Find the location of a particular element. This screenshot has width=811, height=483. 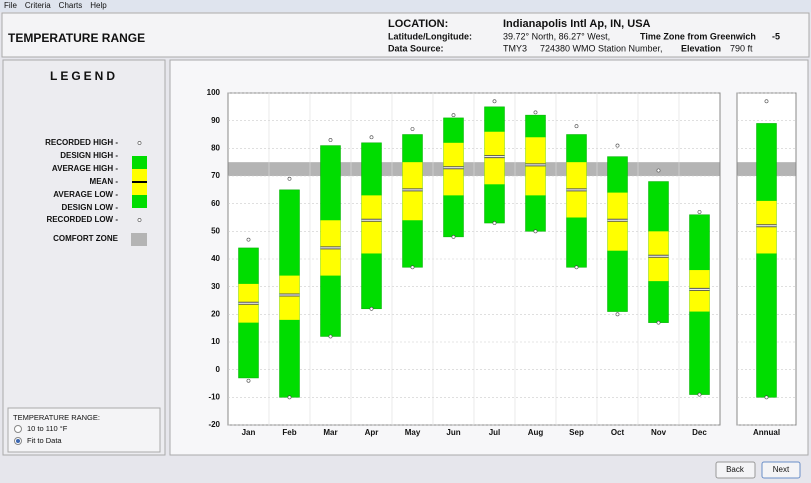

elevation-label: Elevation is located at coordinates (701, 48).